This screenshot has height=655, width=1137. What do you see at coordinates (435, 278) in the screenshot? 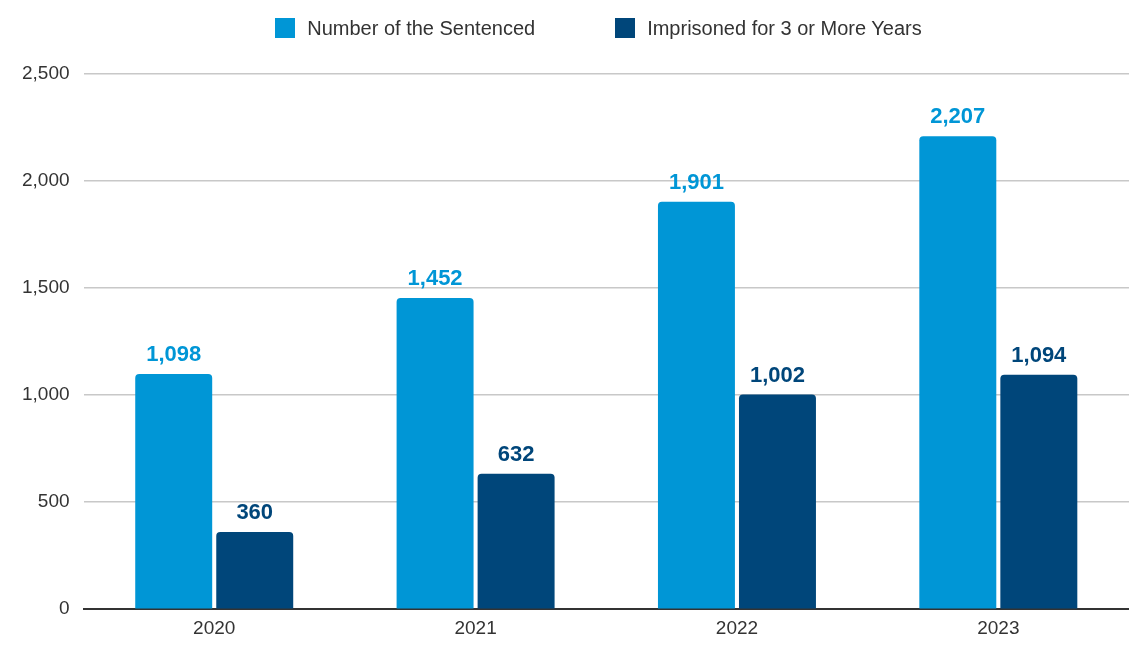
I see `data-label: 1,452` at bounding box center [435, 278].